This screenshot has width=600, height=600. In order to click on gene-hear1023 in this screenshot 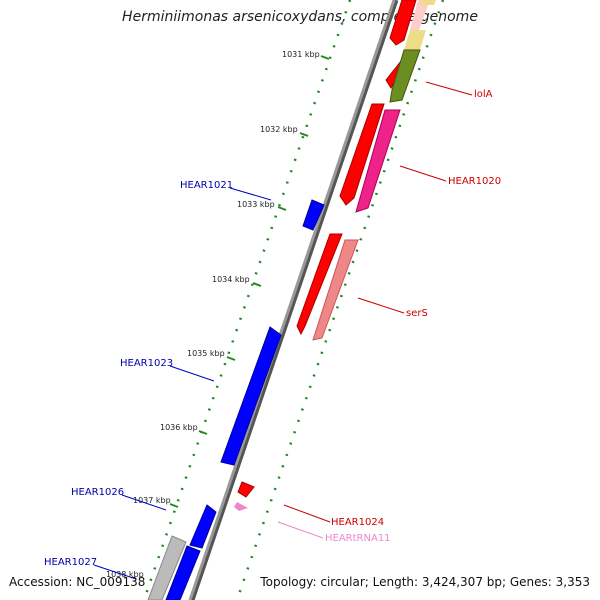, I will do `click(251, 396)`.